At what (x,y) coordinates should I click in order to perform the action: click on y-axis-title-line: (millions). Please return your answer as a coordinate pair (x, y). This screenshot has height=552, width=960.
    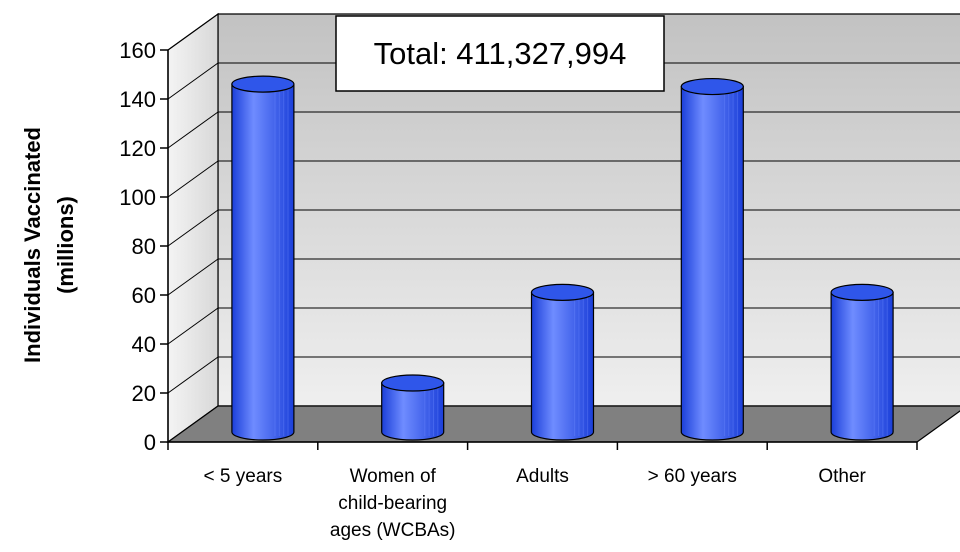
    Looking at the image, I should click on (65, 245).